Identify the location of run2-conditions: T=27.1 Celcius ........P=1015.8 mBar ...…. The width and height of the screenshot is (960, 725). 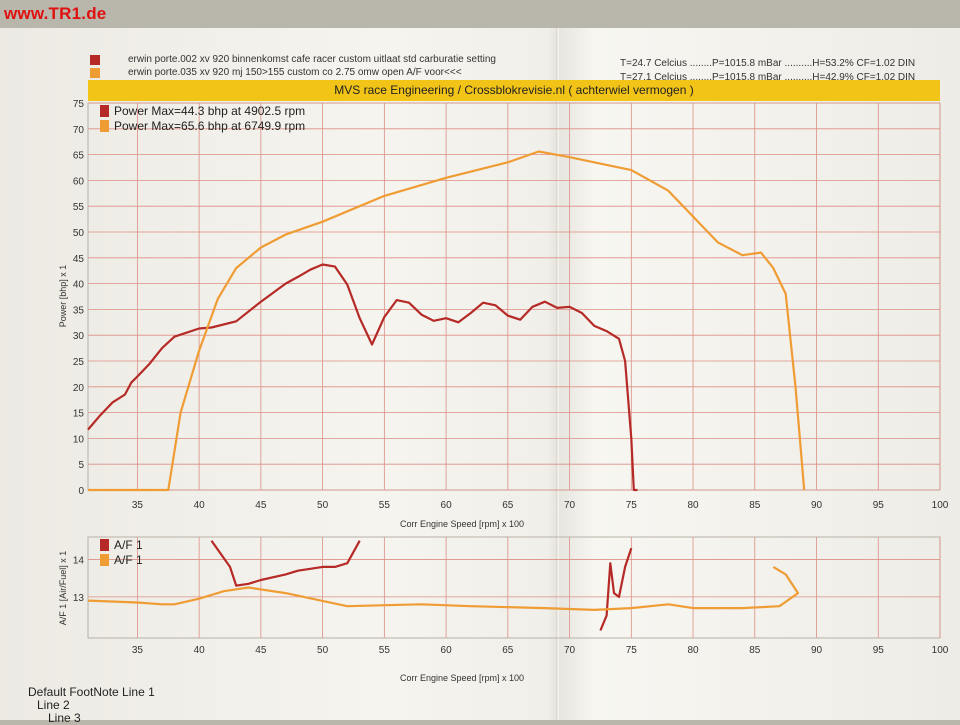
(768, 77).